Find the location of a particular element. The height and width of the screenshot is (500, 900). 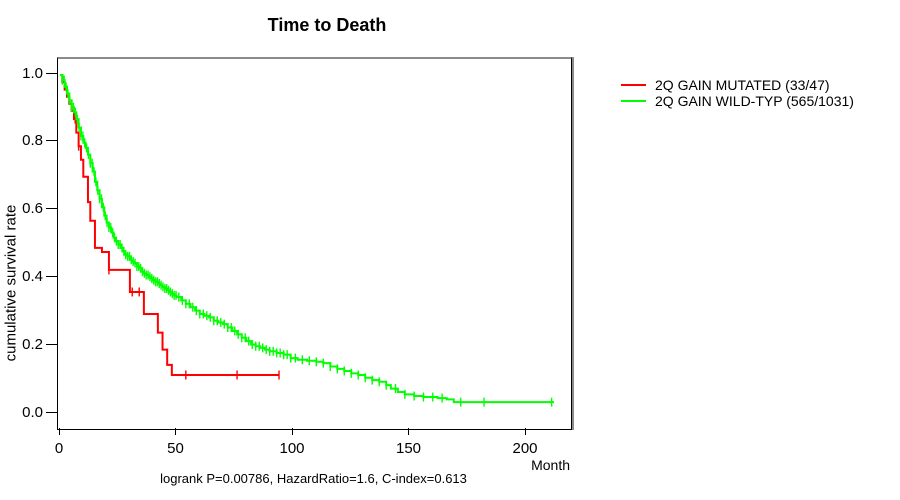

legend-line-green is located at coordinates (633, 101).